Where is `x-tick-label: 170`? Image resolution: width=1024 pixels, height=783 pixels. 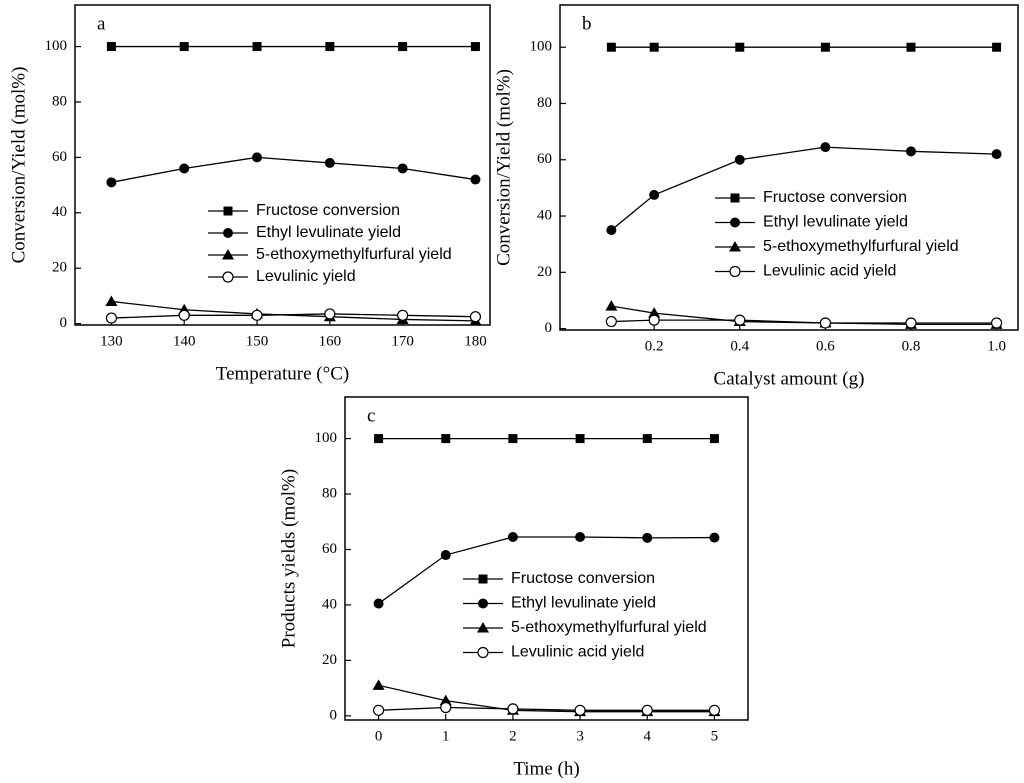 x-tick-label: 170 is located at coordinates (402, 341).